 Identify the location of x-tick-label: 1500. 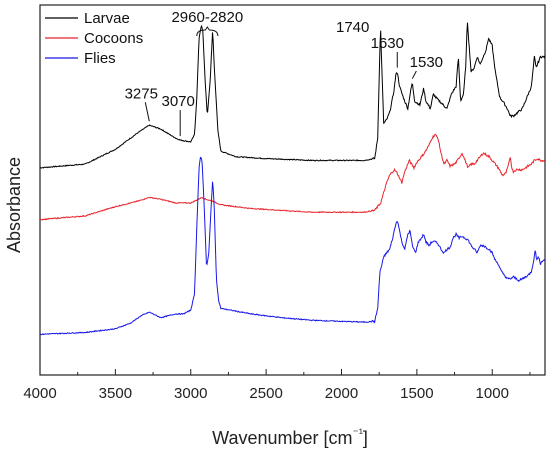
(416, 393).